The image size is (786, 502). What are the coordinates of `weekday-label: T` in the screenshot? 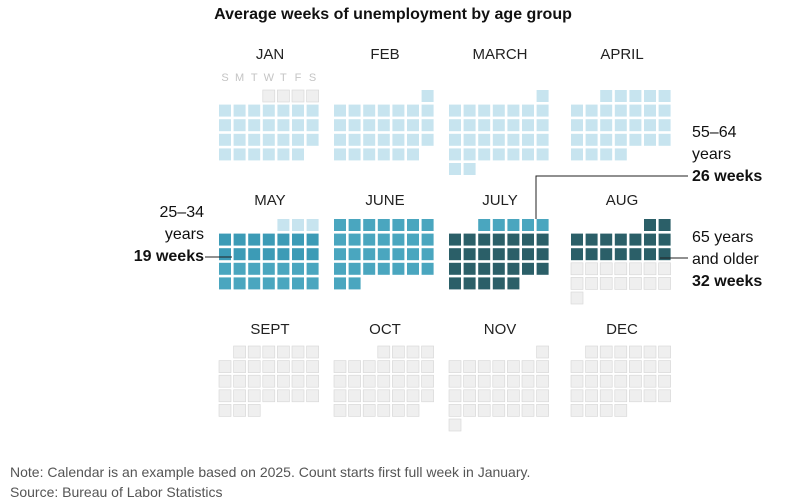 It's located at (254, 78).